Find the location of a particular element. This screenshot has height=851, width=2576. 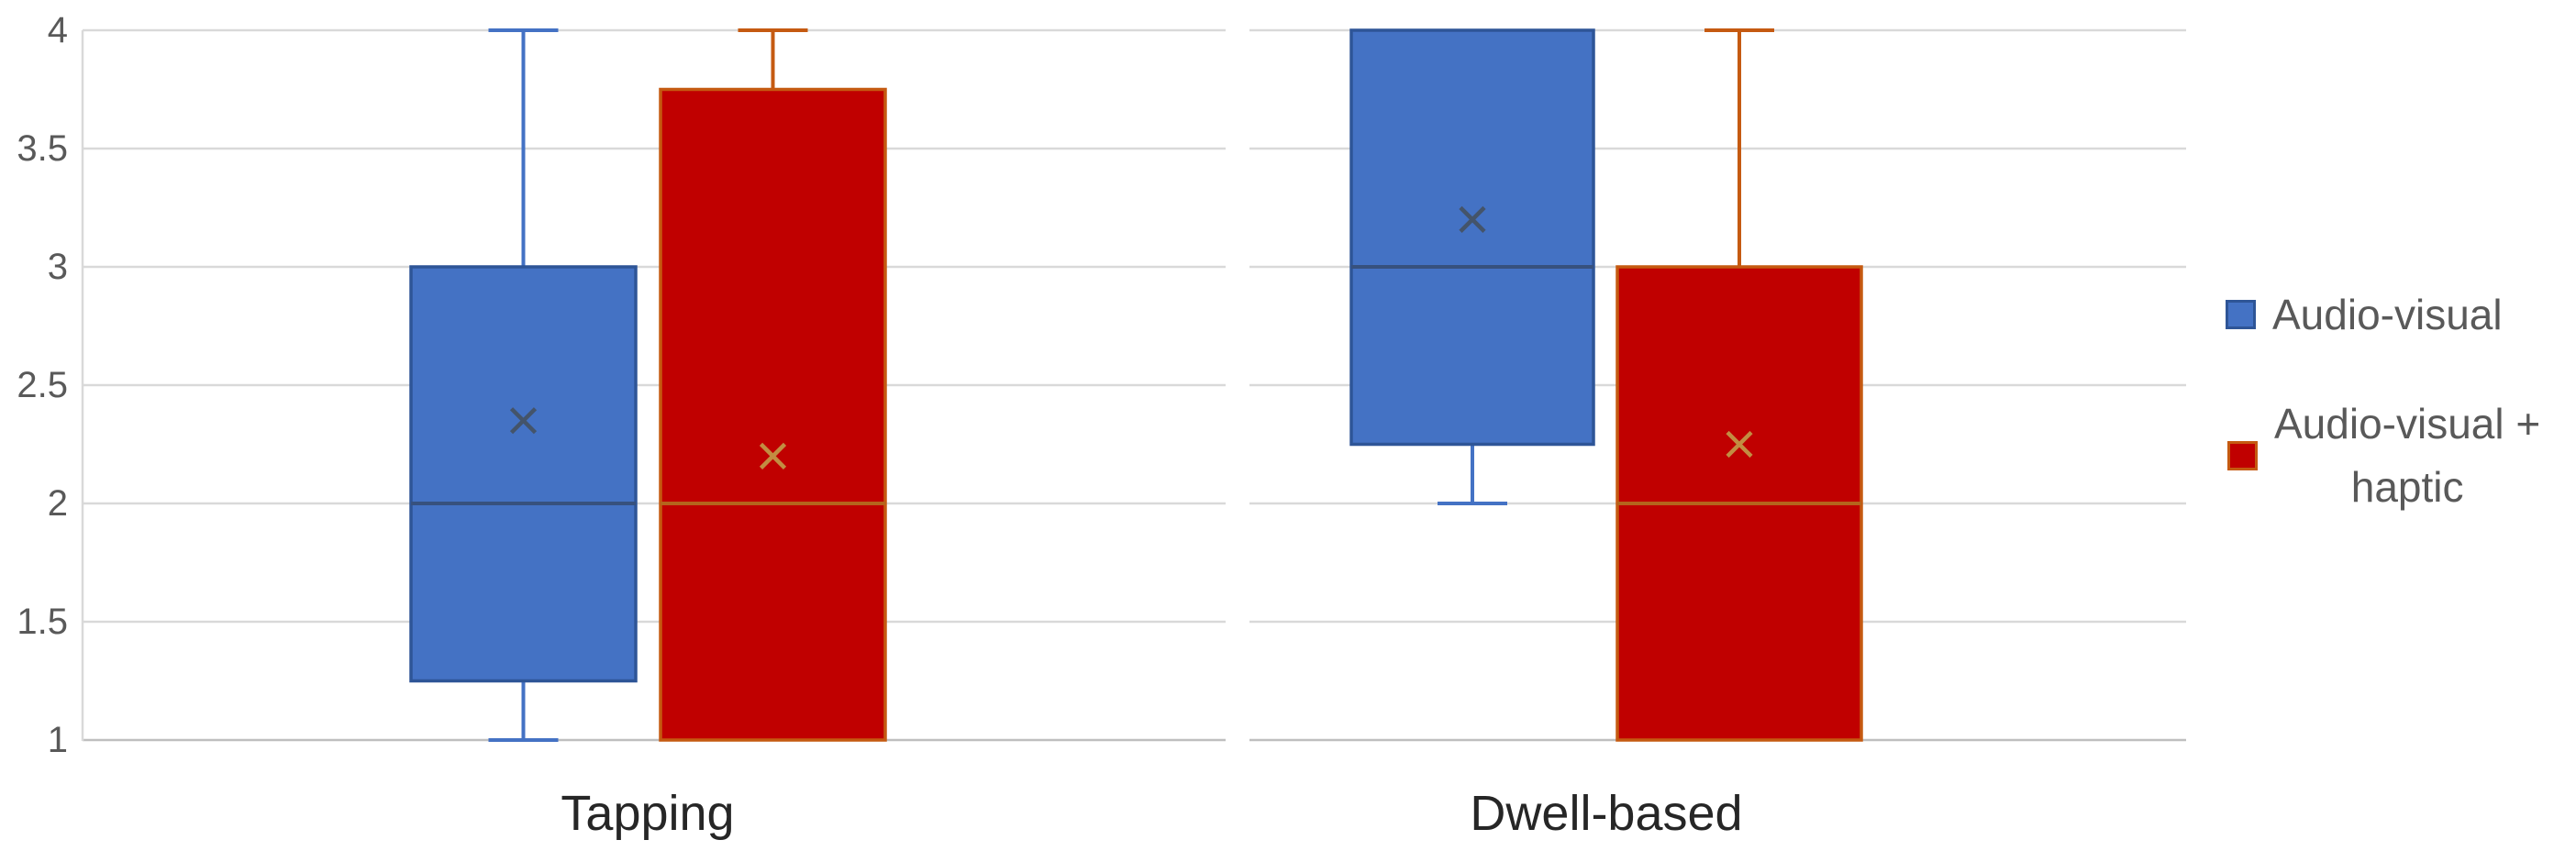

category-label-tapping: Tapping is located at coordinates (647, 813).